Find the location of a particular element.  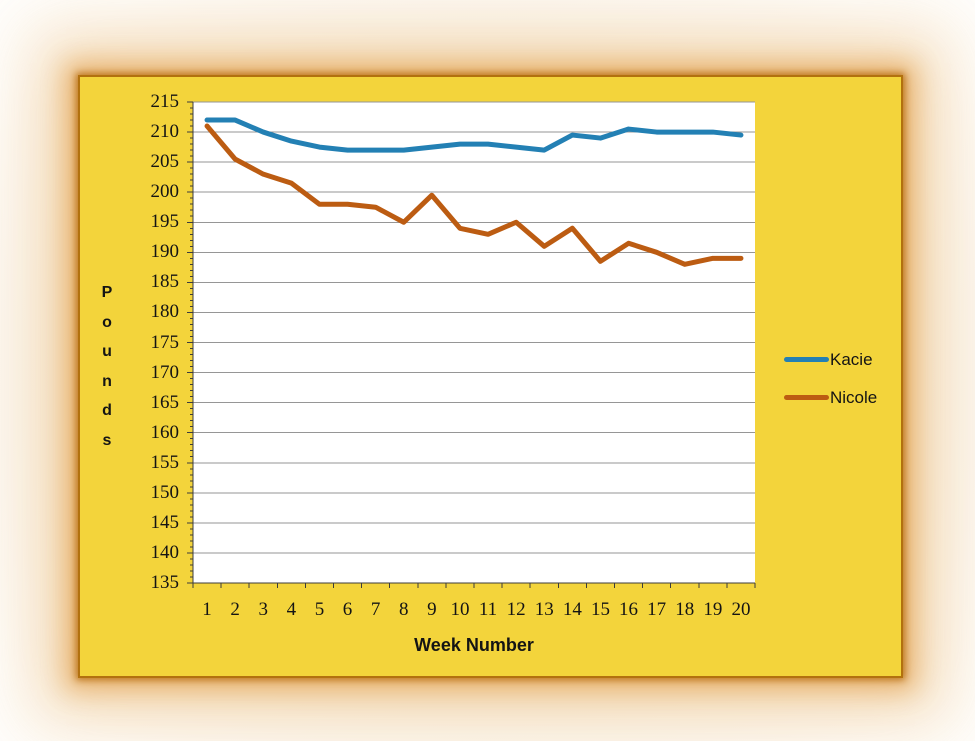

x-axis-title: Week Number is located at coordinates (474, 645).